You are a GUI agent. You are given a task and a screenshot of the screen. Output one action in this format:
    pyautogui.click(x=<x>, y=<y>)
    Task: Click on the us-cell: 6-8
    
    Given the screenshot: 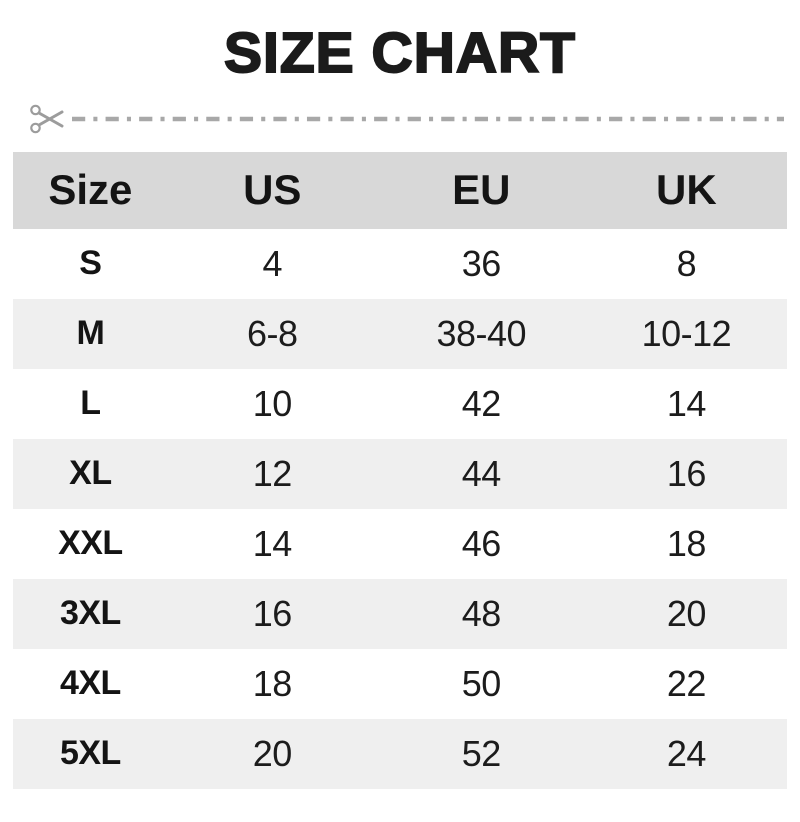 What is the action you would take?
    pyautogui.click(x=272, y=333)
    